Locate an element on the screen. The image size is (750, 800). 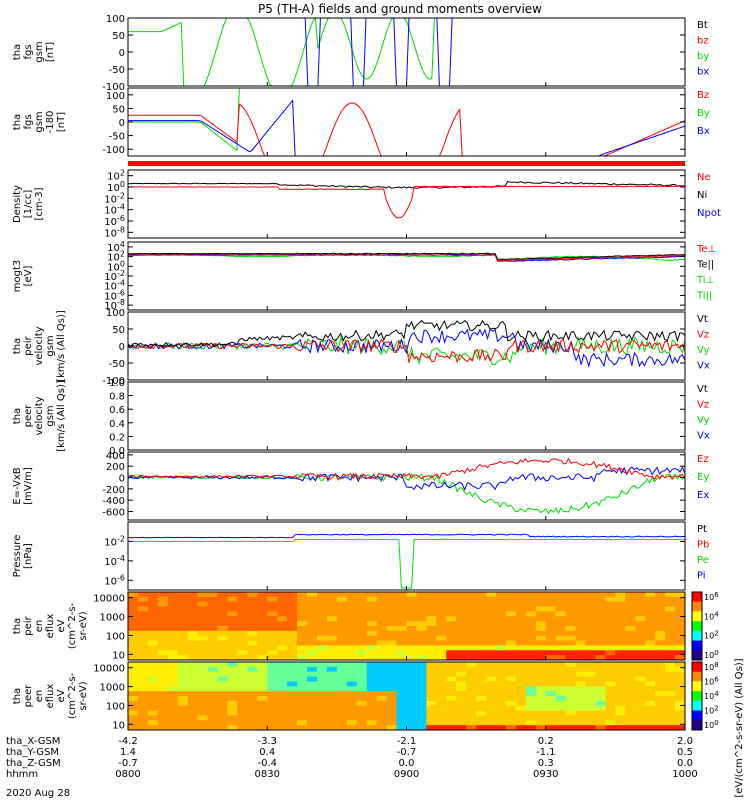
y-tick-label: 0 is located at coordinates (122, 347).